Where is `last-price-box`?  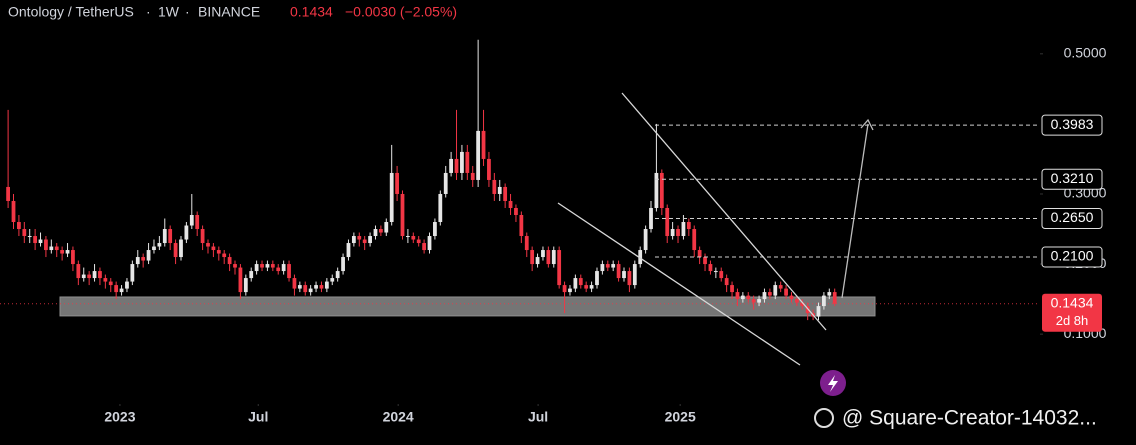
last-price-box is located at coordinates (1072, 312).